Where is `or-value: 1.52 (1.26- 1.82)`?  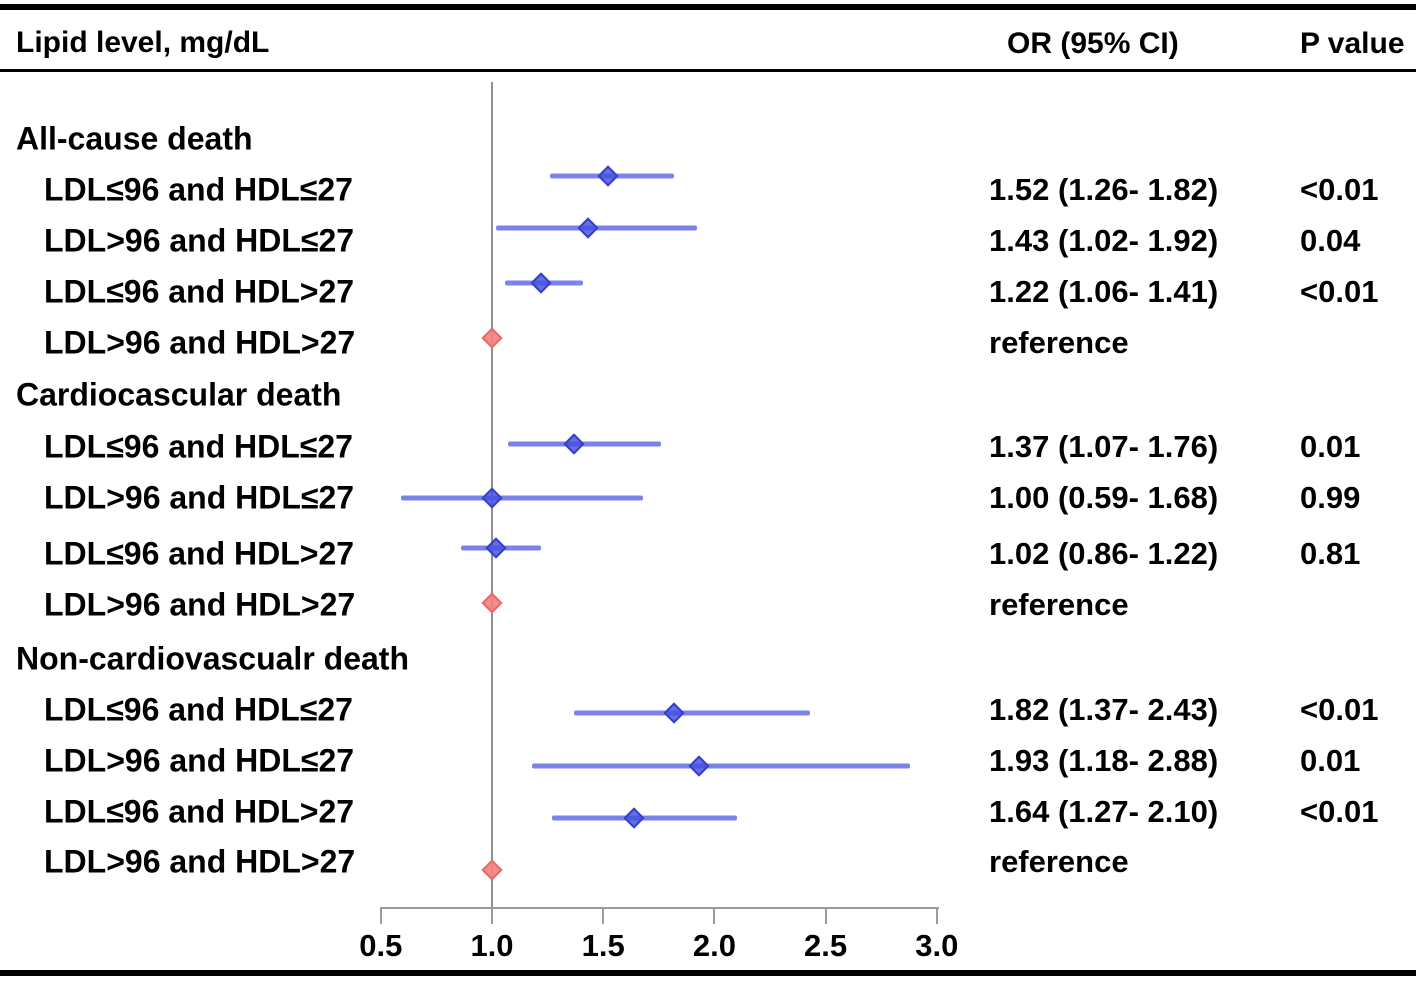 or-value: 1.52 (1.26- 1.82) is located at coordinates (1104, 189).